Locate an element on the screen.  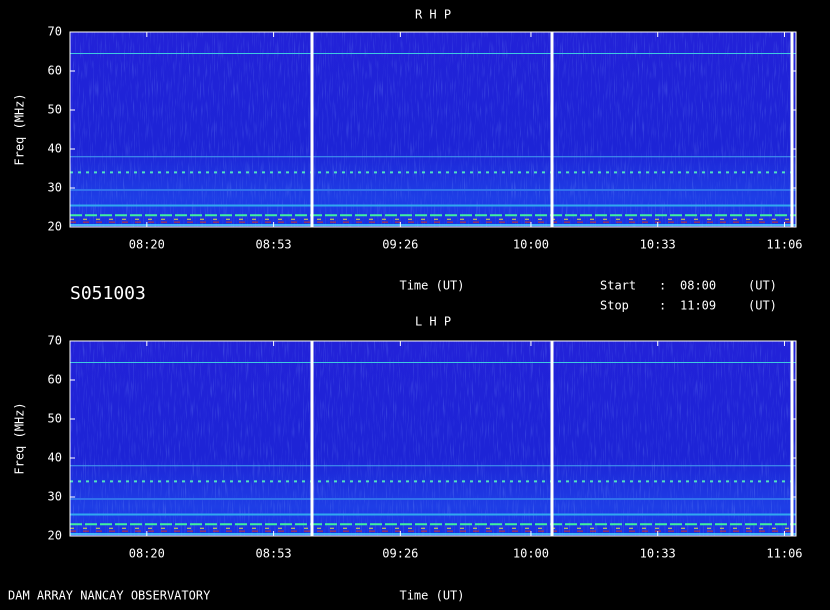
footer: DAM ARRAY NANCAY OBSERVATORY is located at coordinates (109, 596).